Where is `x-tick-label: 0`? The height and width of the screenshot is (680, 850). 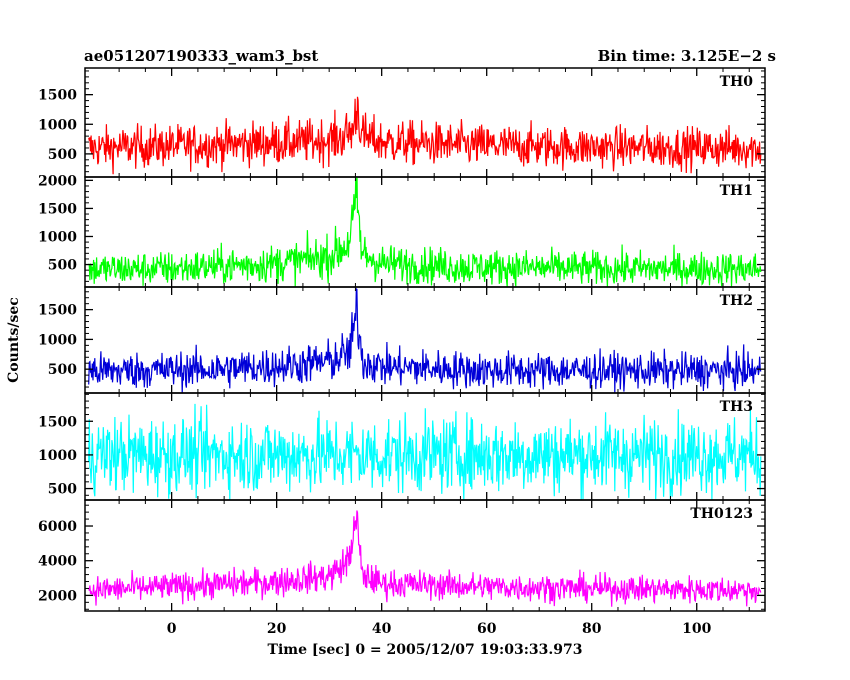
x-tick-label: 0 is located at coordinates (172, 629).